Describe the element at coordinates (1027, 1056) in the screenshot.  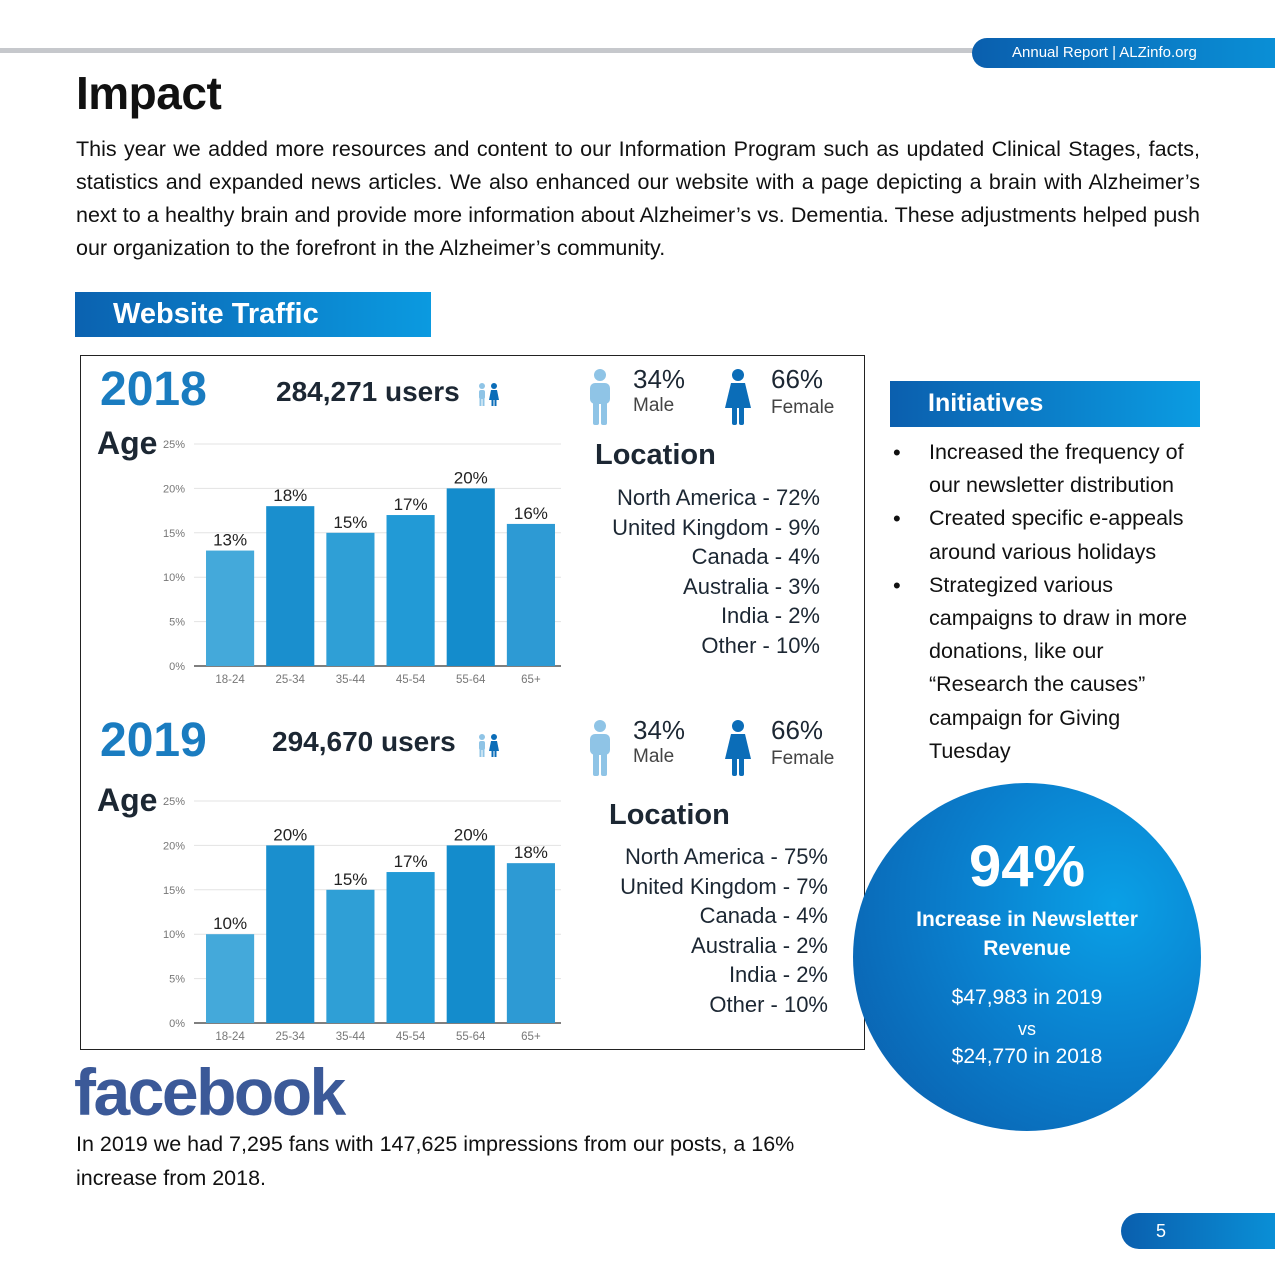
I see `revenue-2018: $24,770 in 2018` at that location.